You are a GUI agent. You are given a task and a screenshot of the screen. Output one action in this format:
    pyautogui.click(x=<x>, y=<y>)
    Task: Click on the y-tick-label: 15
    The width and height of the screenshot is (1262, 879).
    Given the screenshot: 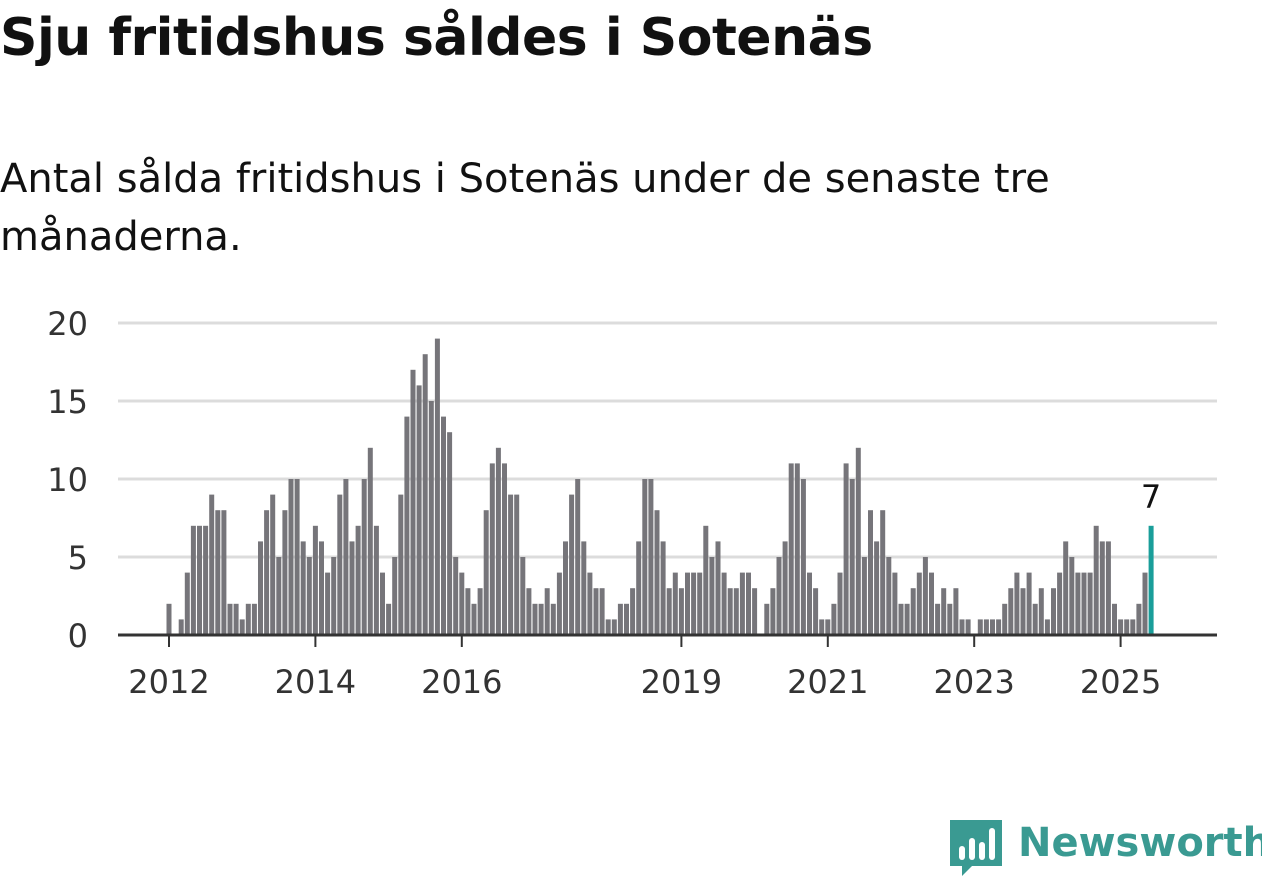 What is the action you would take?
    pyautogui.click(x=67, y=402)
    